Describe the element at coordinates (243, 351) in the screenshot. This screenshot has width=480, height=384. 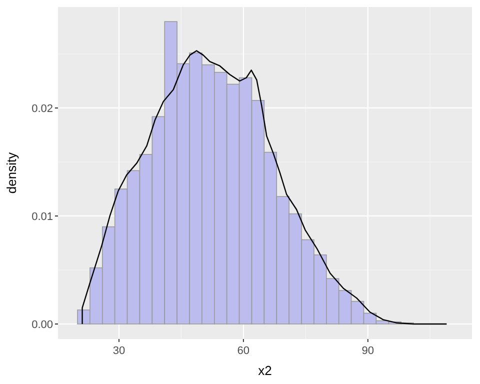
I see `x-tick-label: 60` at that location.